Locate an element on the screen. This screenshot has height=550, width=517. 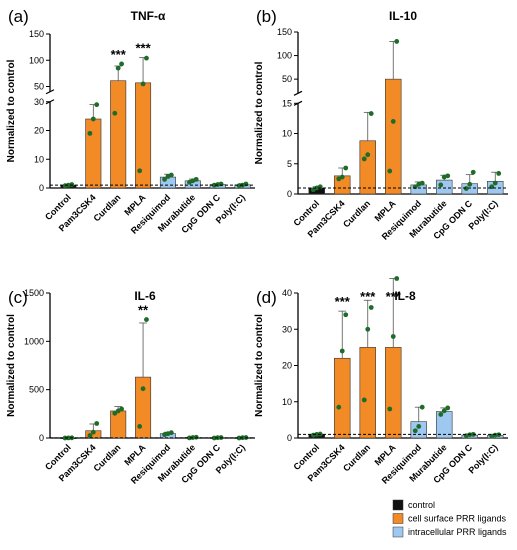
y-tick-label: 5 is located at coordinates (289, 164).